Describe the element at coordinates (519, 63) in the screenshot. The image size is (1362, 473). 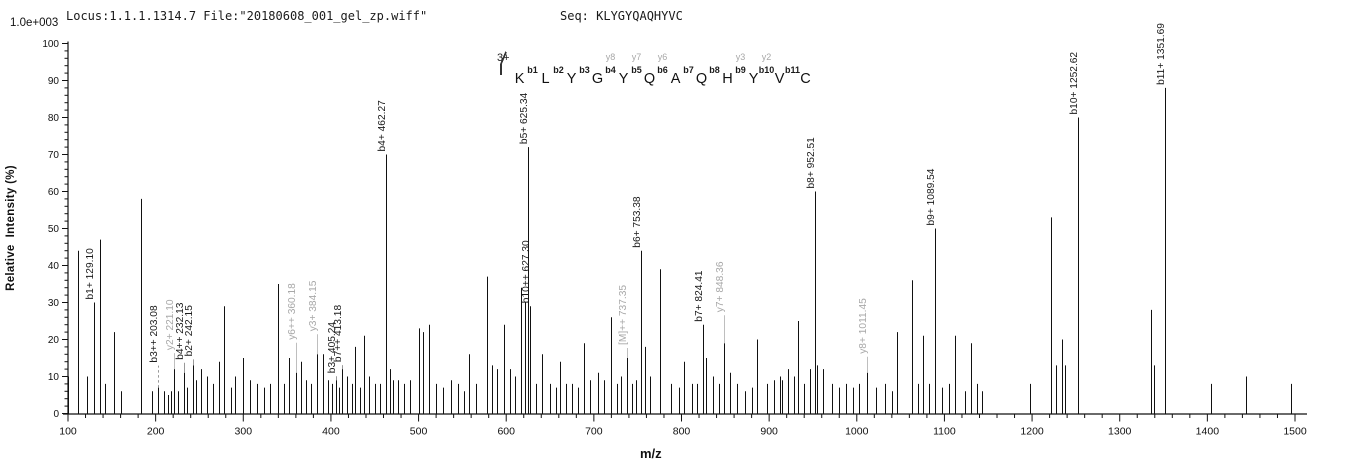
I see `fragment-column: b1` at that location.